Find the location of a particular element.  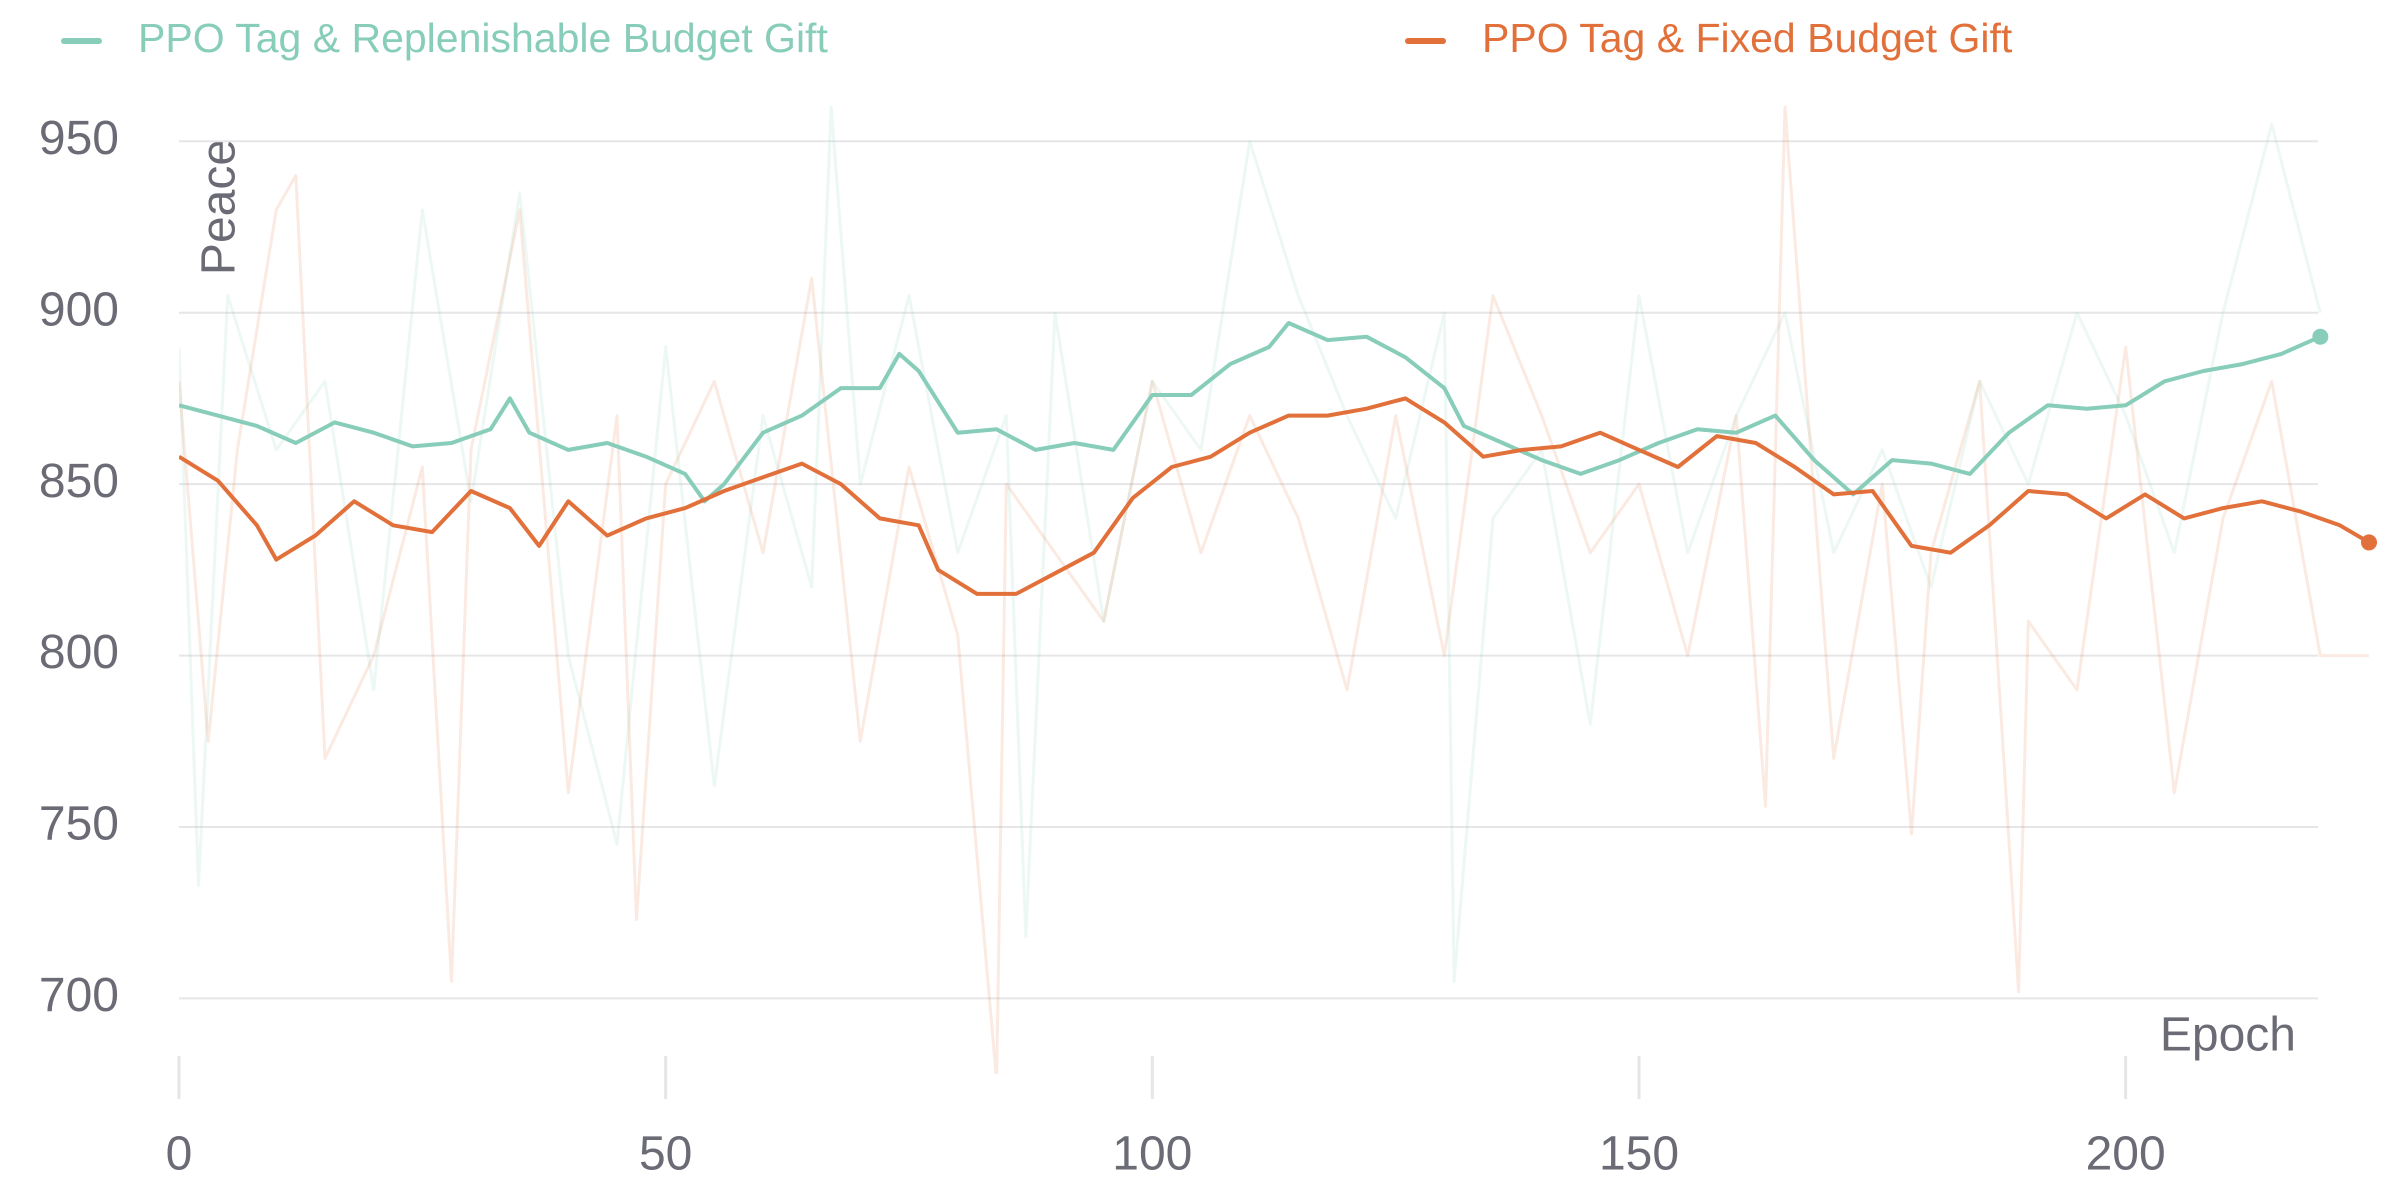

y-tick-label: 950 is located at coordinates (79, 138).